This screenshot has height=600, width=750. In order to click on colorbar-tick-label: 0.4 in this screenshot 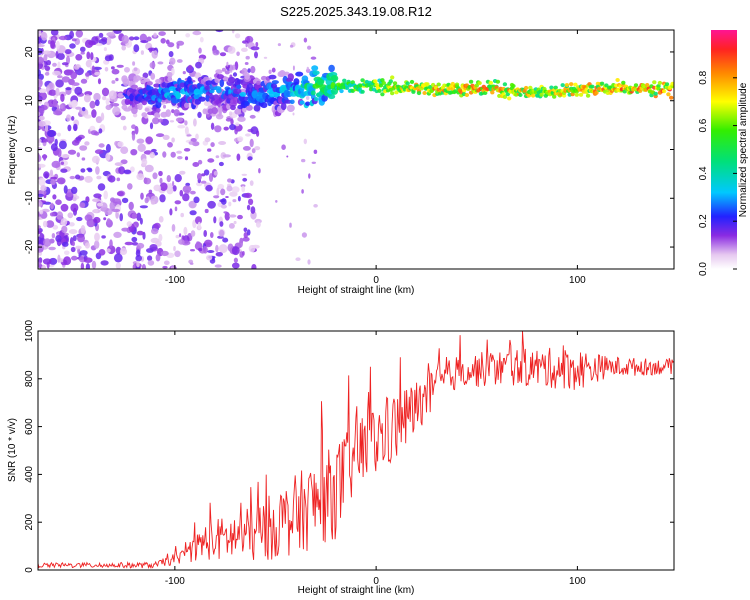, I will do `click(703, 173)`.